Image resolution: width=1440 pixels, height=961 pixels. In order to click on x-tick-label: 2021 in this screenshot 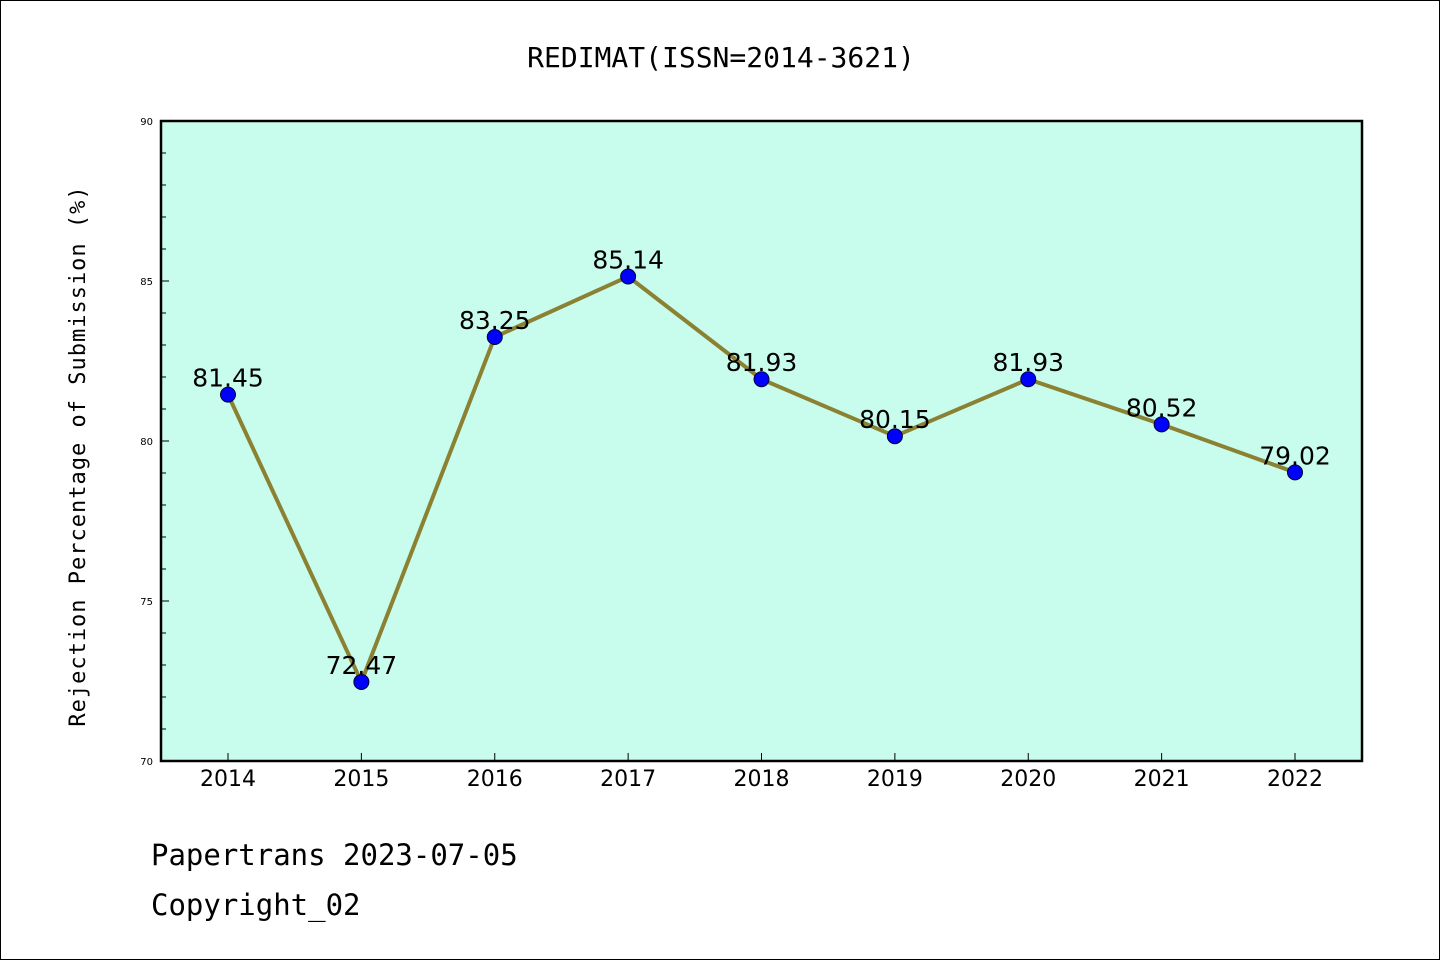, I will do `click(1162, 779)`.